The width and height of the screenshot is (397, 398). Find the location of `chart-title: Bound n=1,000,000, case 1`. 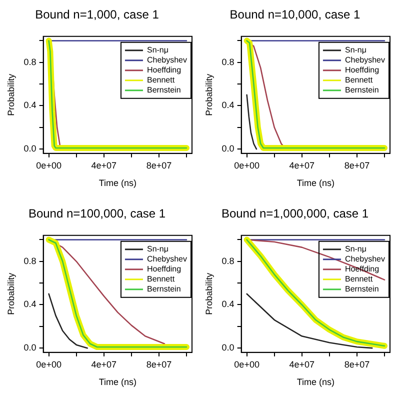

chart-title: Bound n=1,000,000, case 1 is located at coordinates (295, 213).